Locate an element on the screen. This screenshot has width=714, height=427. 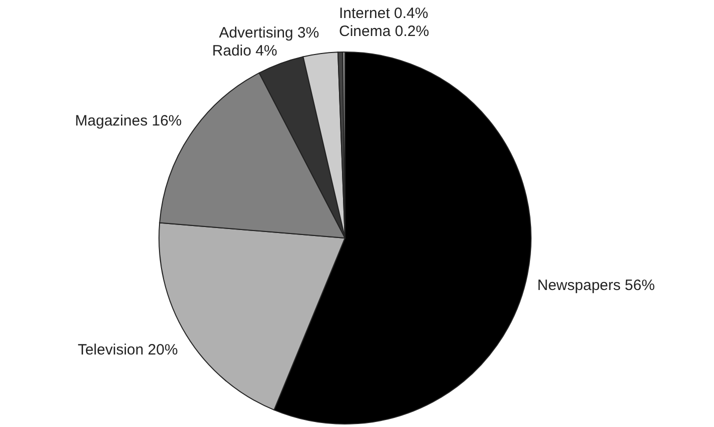
slice-label: Internet 0.4% is located at coordinates (383, 13).